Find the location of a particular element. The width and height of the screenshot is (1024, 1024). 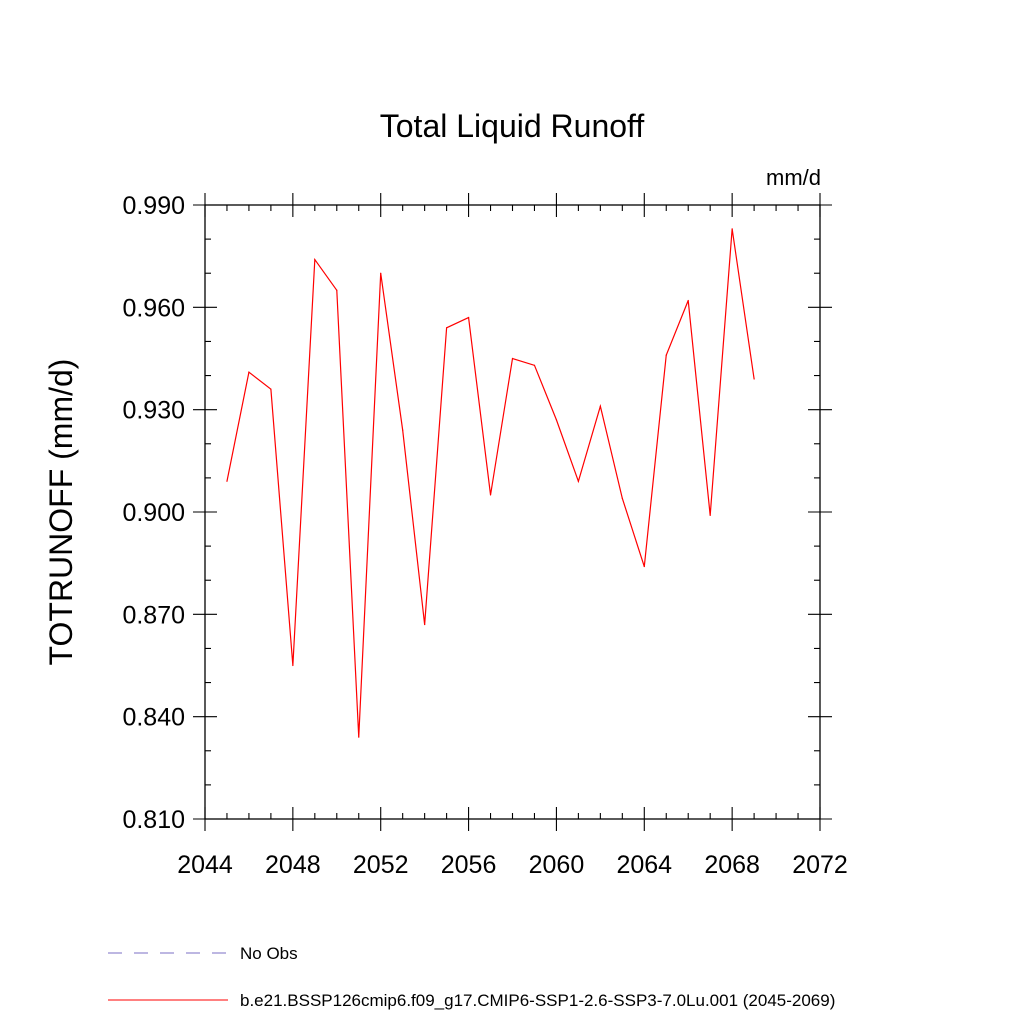

y-tick-label: 0.810 is located at coordinates (153, 820).